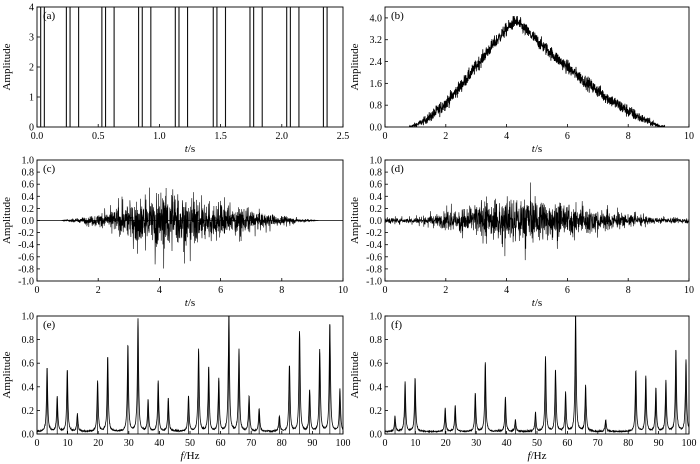  I want to click on y-tick-label: 3.2, so click(376, 40).